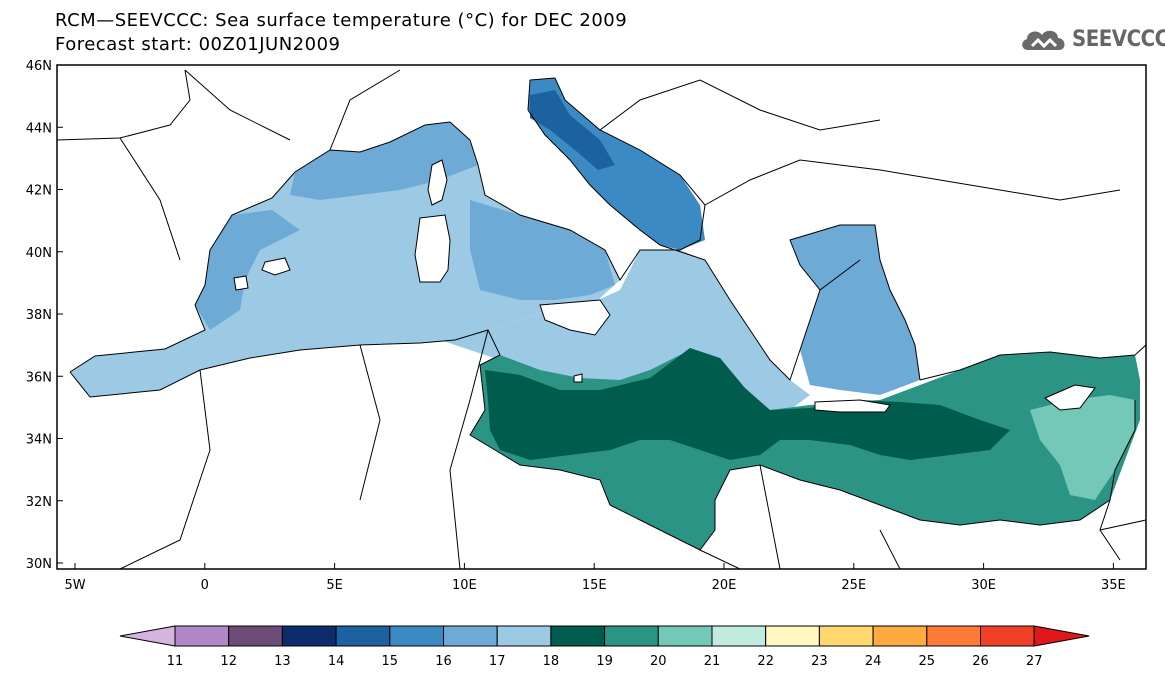 The image size is (1165, 682). Describe the element at coordinates (443, 661) in the screenshot. I see `colorbar-label: 16` at that location.